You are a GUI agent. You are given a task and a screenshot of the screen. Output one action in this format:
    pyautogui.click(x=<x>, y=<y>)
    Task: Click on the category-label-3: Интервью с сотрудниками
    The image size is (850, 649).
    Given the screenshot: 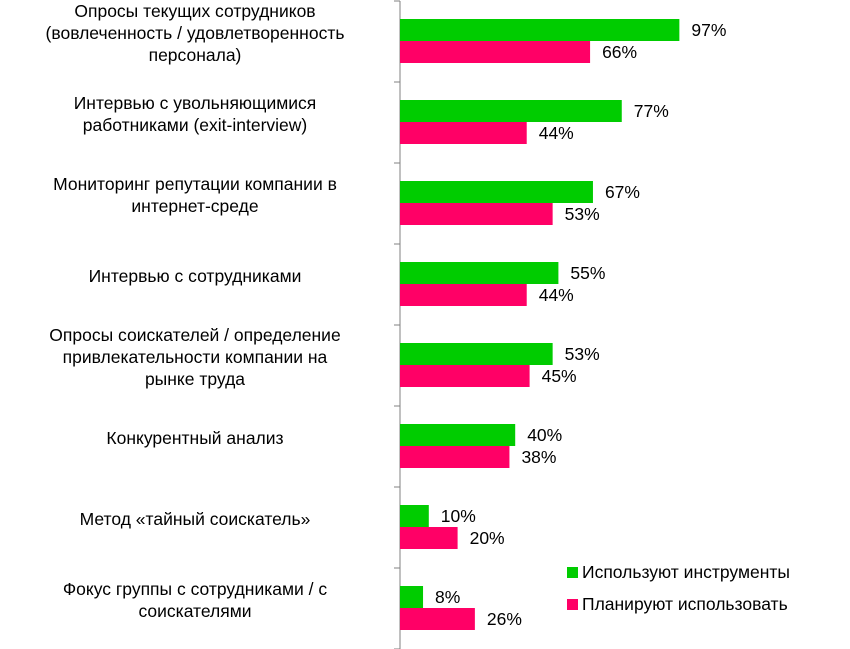 What is the action you would take?
    pyautogui.click(x=195, y=276)
    